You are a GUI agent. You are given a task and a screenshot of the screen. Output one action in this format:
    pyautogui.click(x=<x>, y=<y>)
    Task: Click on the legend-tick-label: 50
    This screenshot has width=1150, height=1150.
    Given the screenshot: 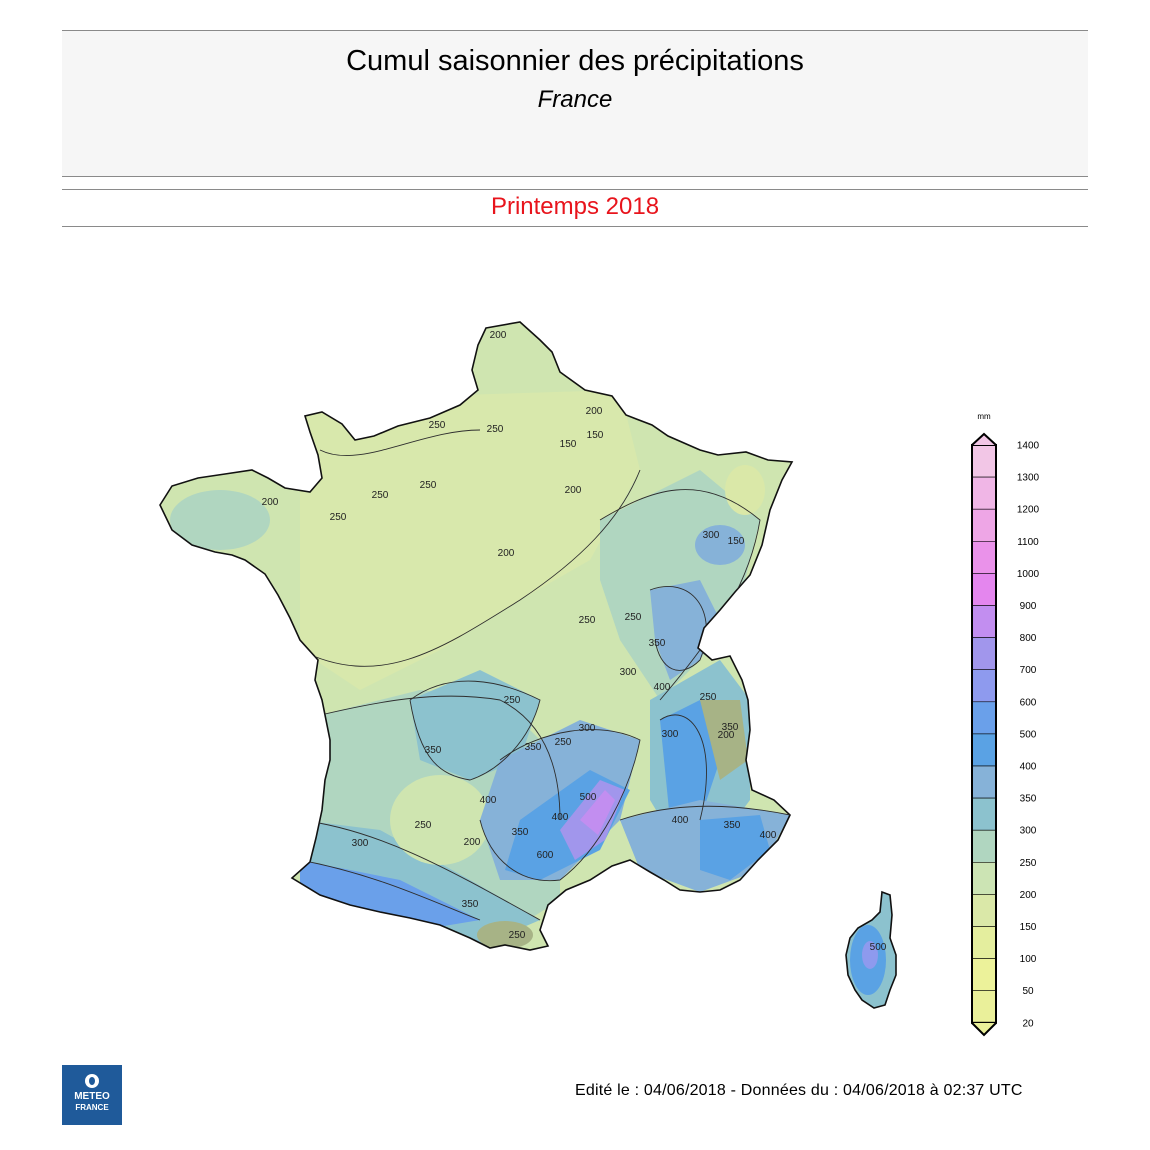 What is the action you would take?
    pyautogui.click(x=1028, y=991)
    